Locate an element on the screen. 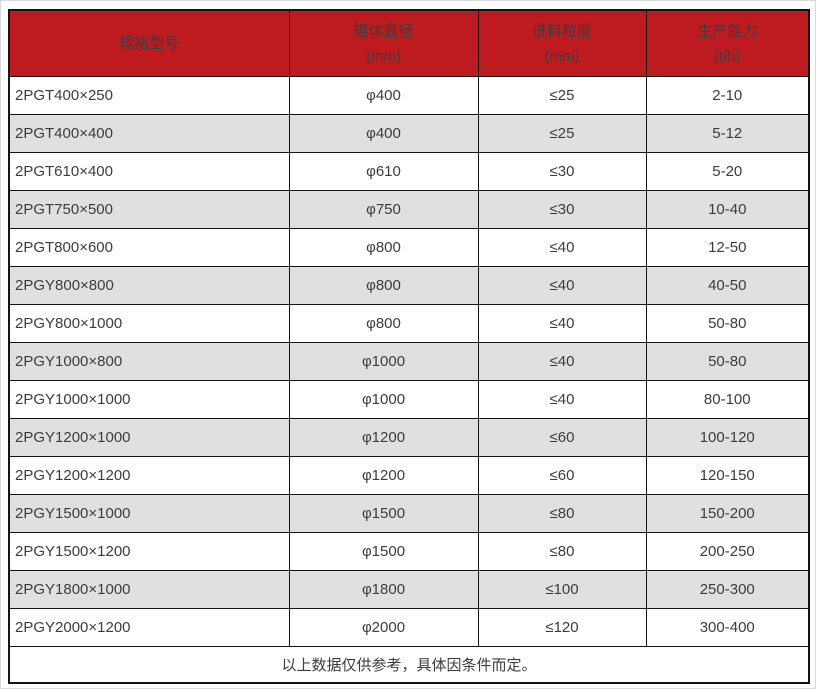 The image size is (816, 689). table-row: 2PGY800×800 φ800 ≤40 40-50 is located at coordinates (409, 285).